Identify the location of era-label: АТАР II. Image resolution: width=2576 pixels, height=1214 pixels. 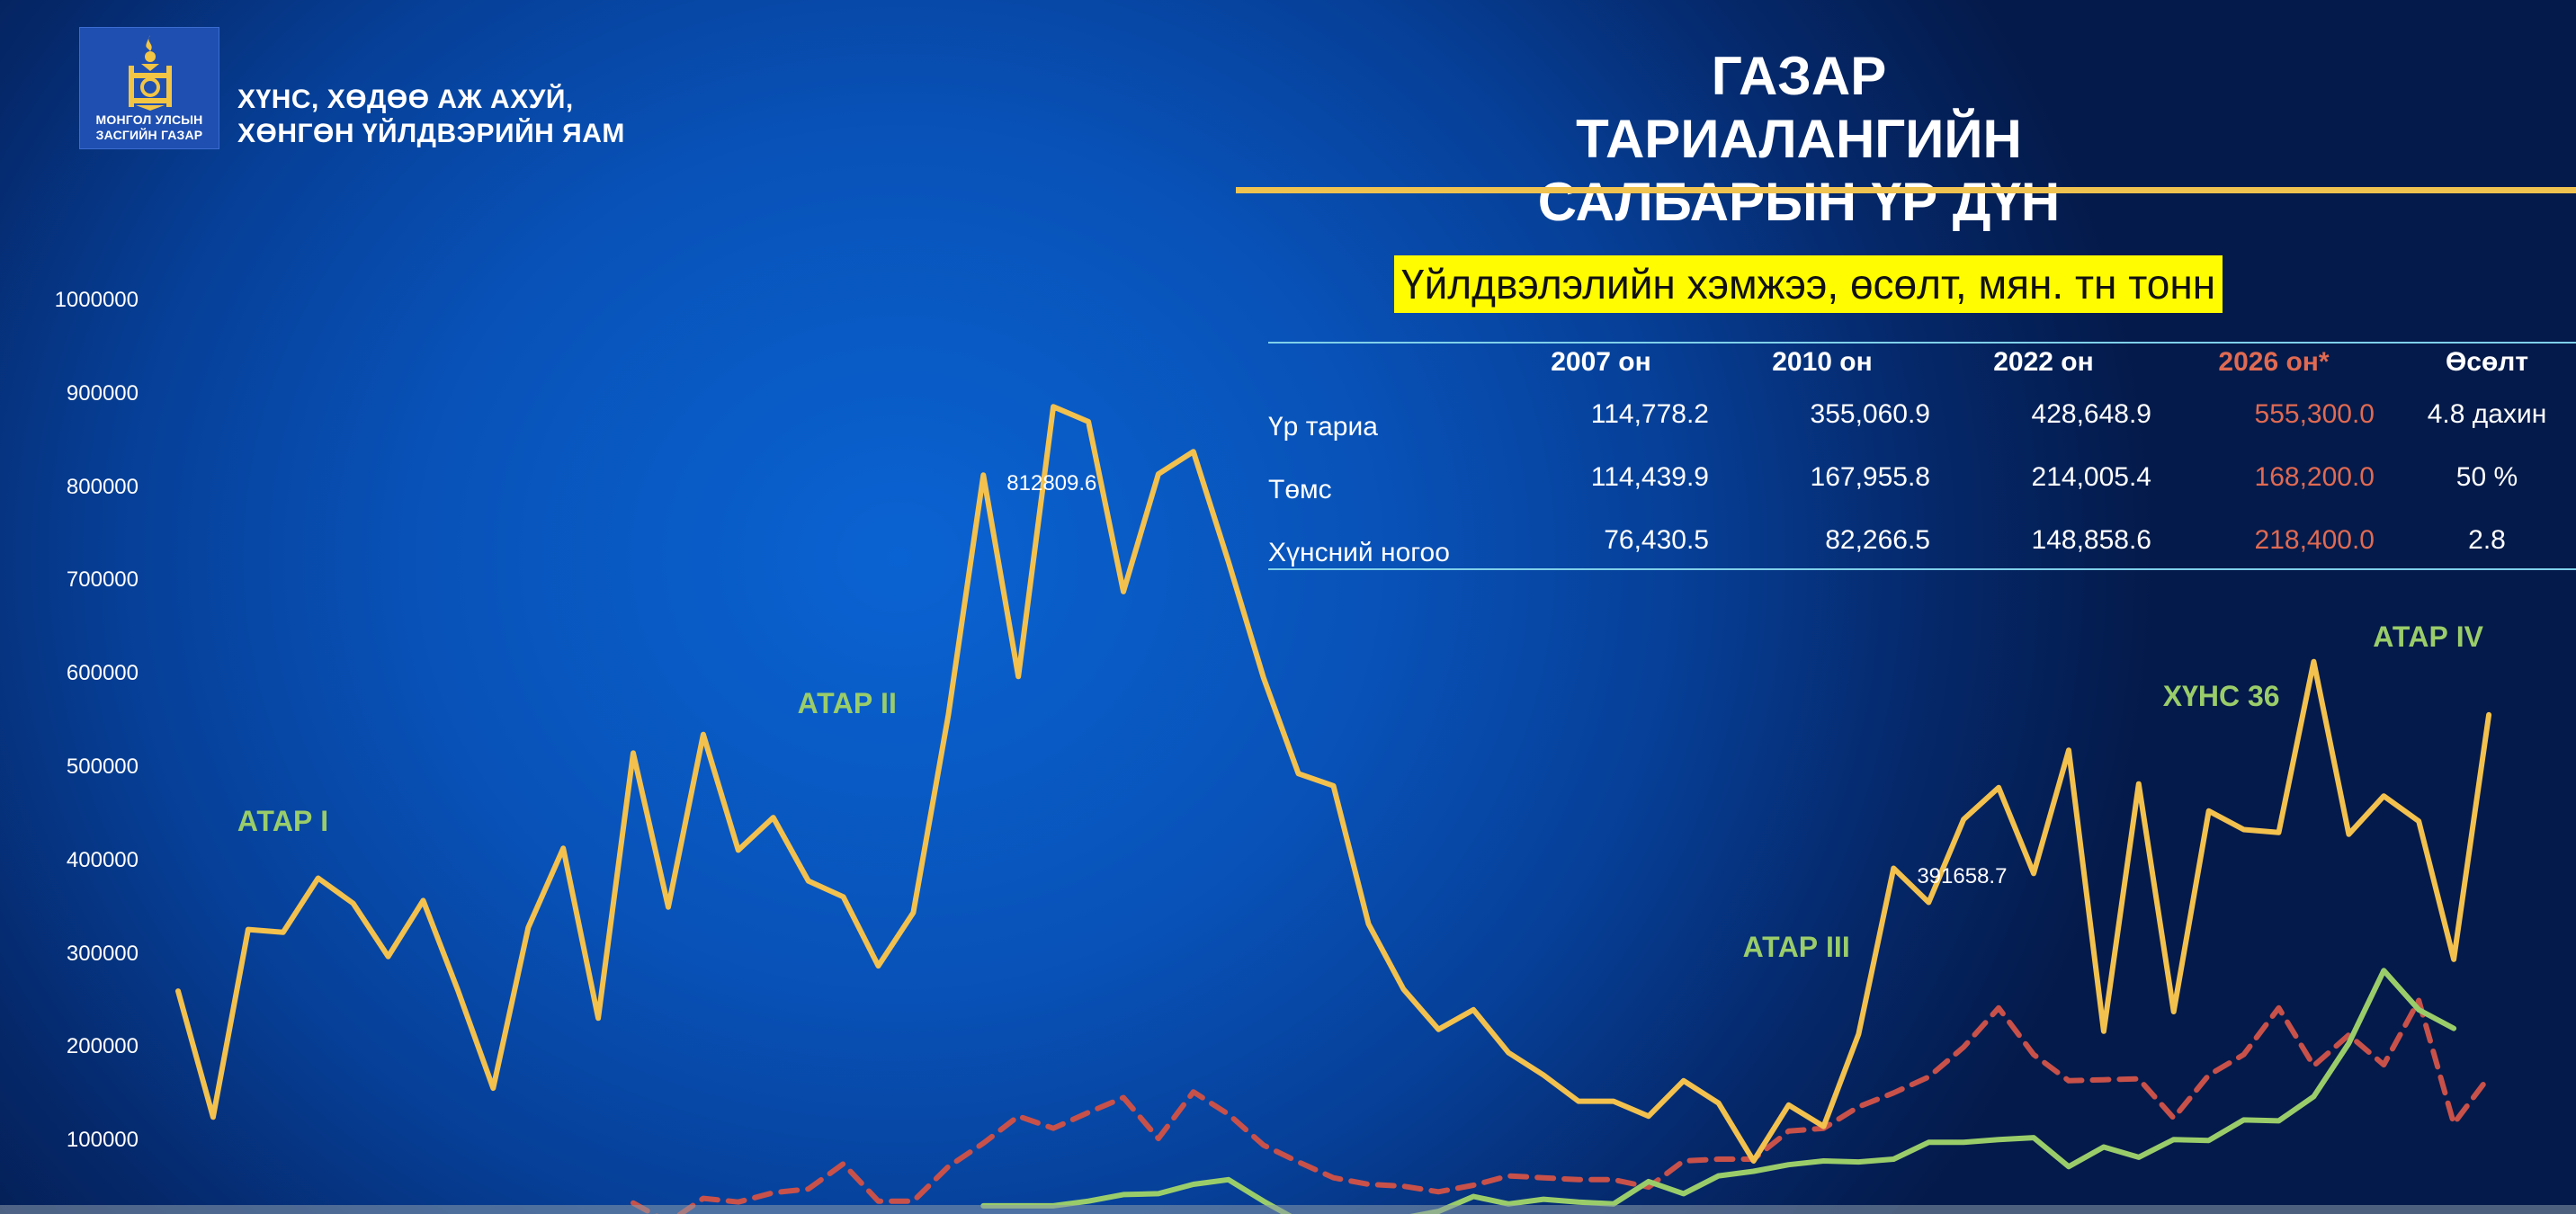
(847, 703).